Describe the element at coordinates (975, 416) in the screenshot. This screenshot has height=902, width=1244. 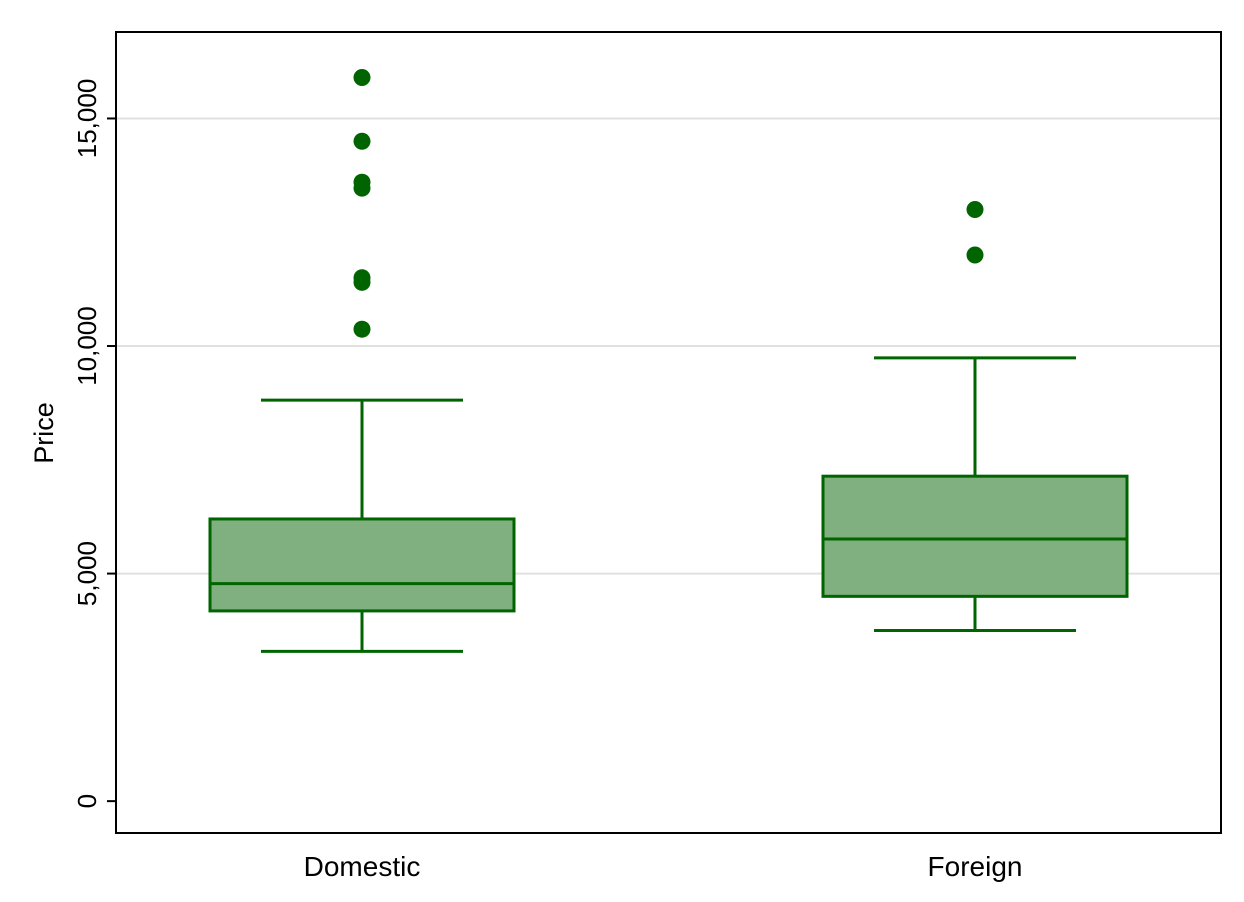
I see `box-foreign` at that location.